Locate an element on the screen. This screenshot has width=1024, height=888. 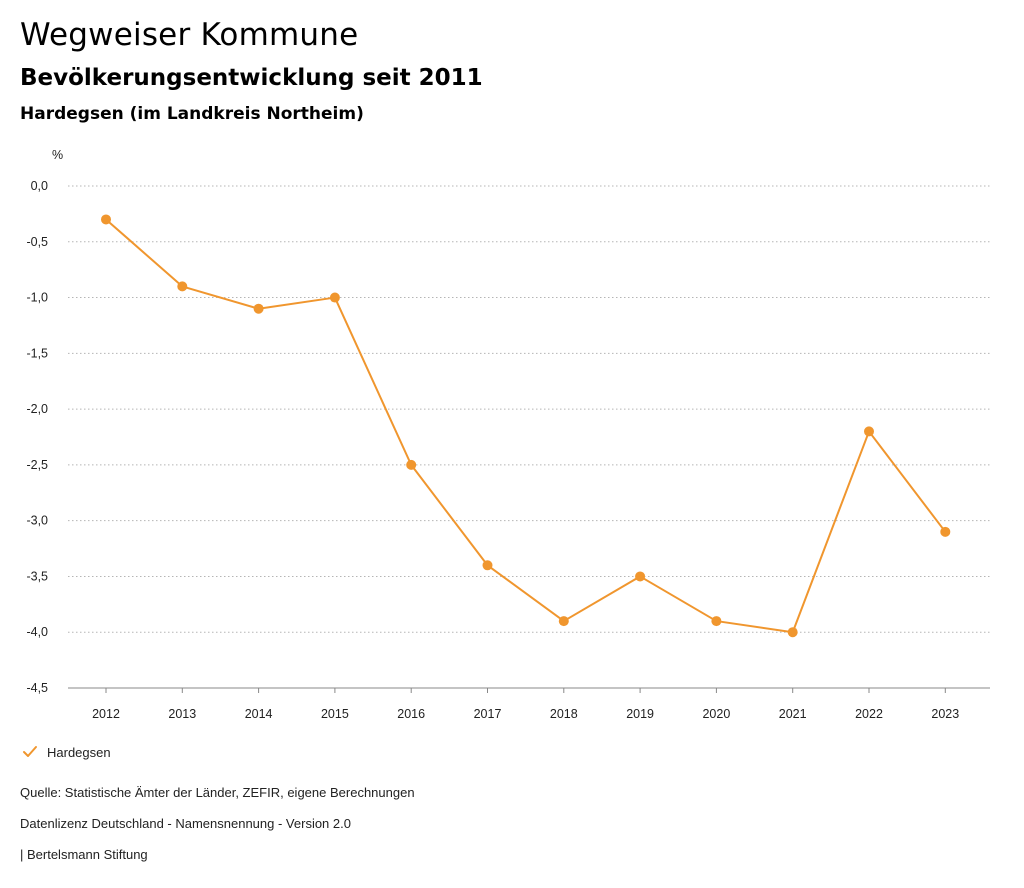
legend: Hardegsen is located at coordinates (66, 752).